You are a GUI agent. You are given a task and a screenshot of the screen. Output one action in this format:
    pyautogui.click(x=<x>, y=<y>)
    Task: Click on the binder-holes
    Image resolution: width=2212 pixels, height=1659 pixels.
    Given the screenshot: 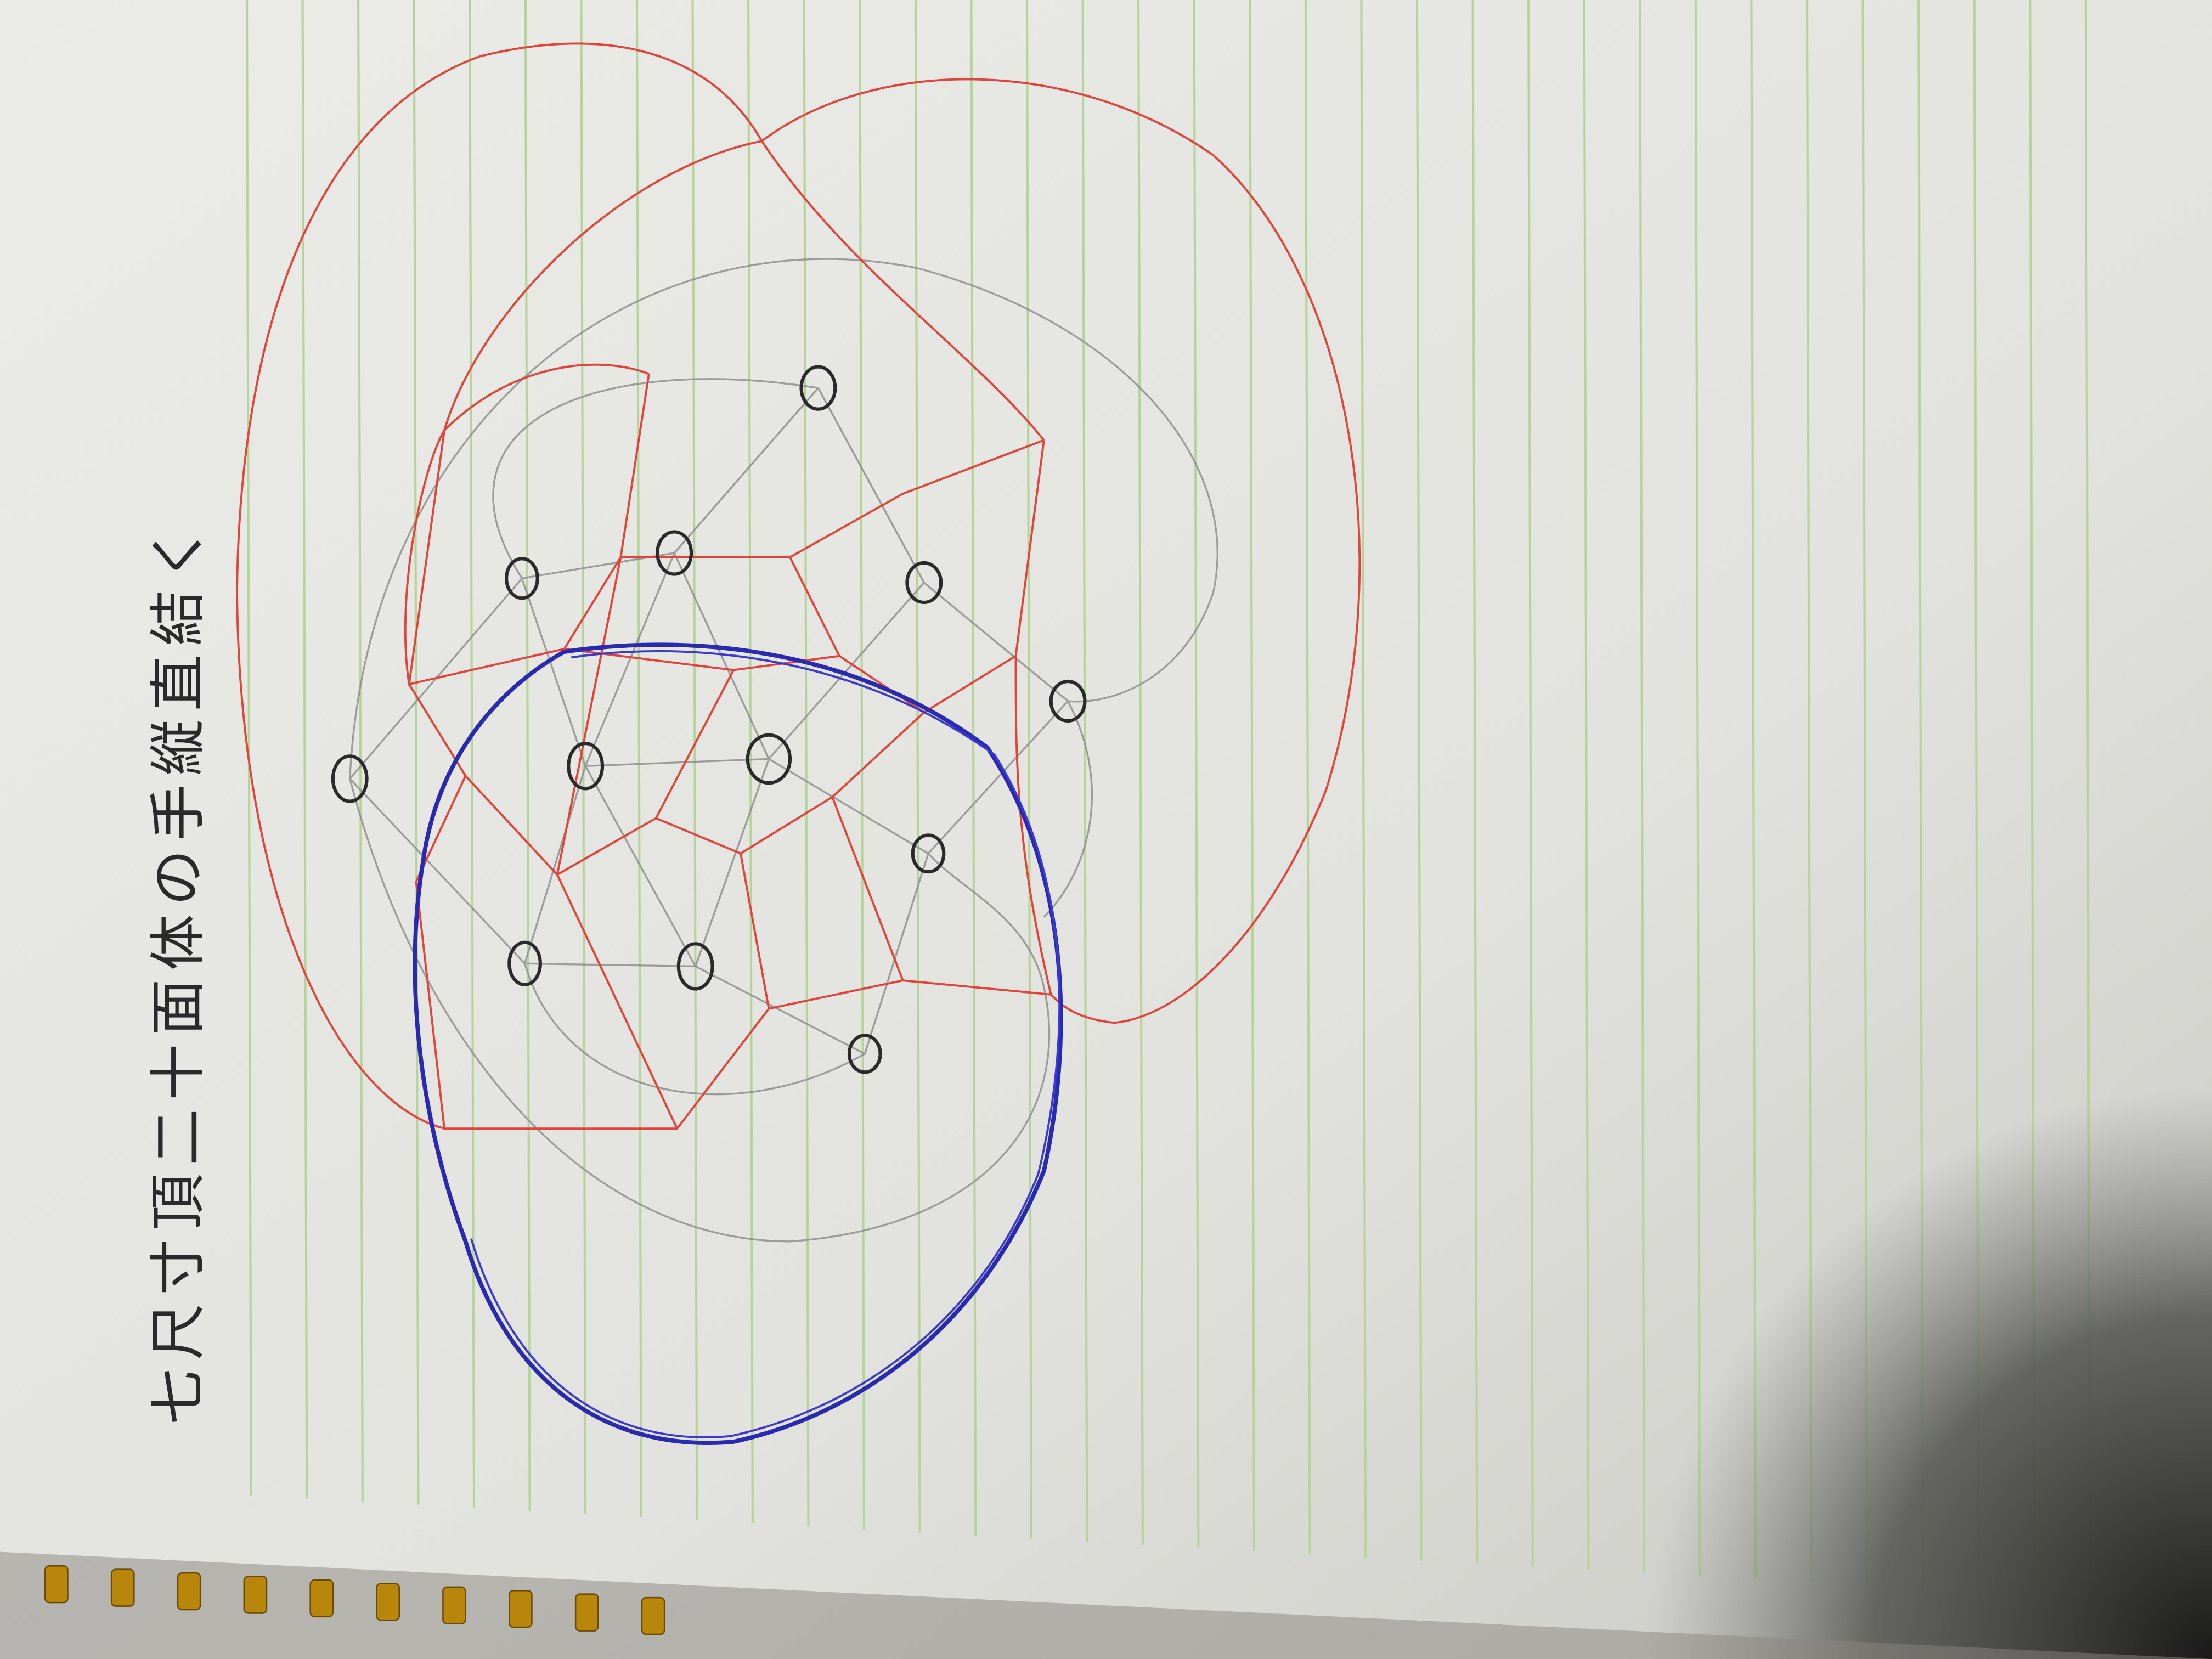 What is the action you would take?
    pyautogui.click(x=355, y=1600)
    